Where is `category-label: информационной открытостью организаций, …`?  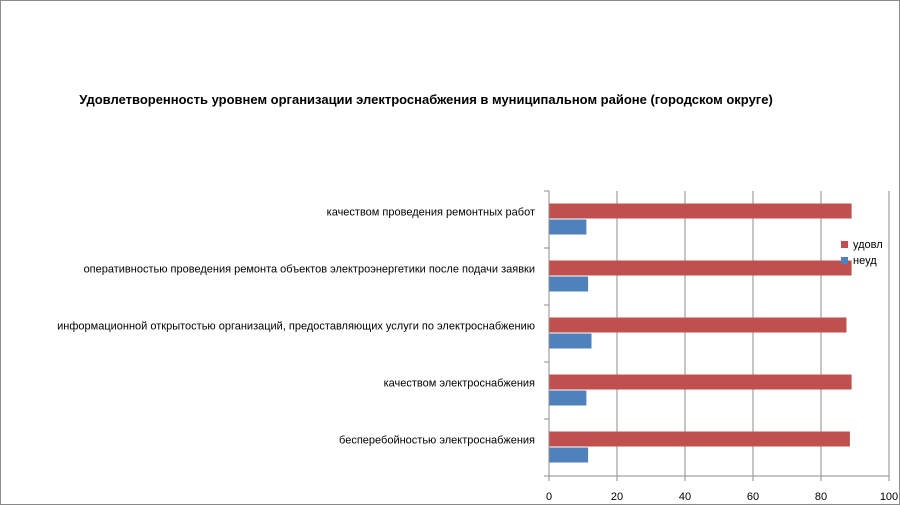
category-label: информационной открытостью организаций, … is located at coordinates (296, 327).